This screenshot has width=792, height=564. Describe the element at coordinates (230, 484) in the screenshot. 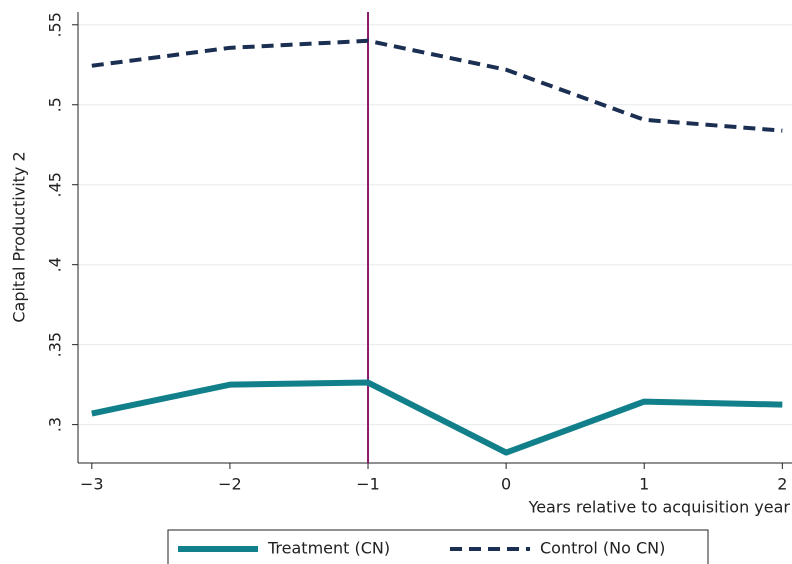

I see `x-tick-label: −2` at that location.